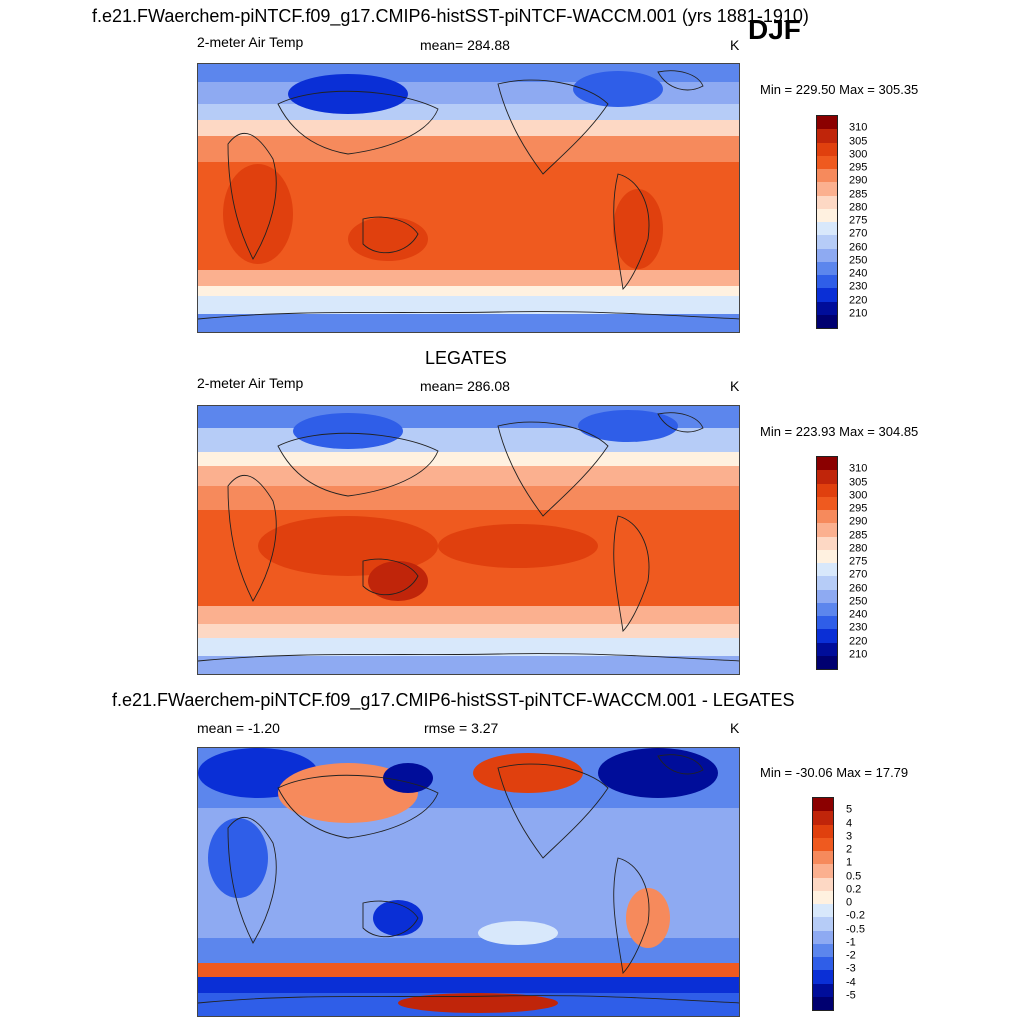  Describe the element at coordinates (854, 876) in the screenshot. I see `colorbar-tick-label: 0.5` at that location.